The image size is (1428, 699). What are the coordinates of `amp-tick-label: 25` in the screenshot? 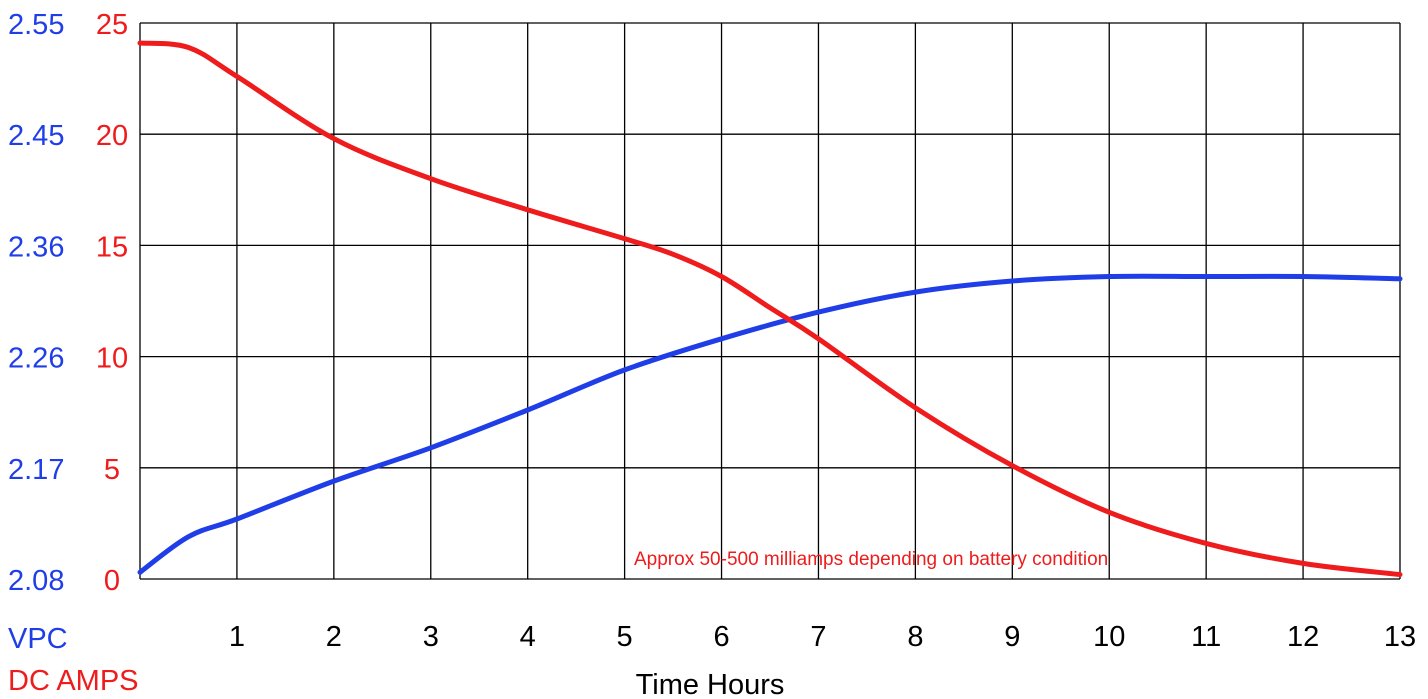 It's located at (112, 25).